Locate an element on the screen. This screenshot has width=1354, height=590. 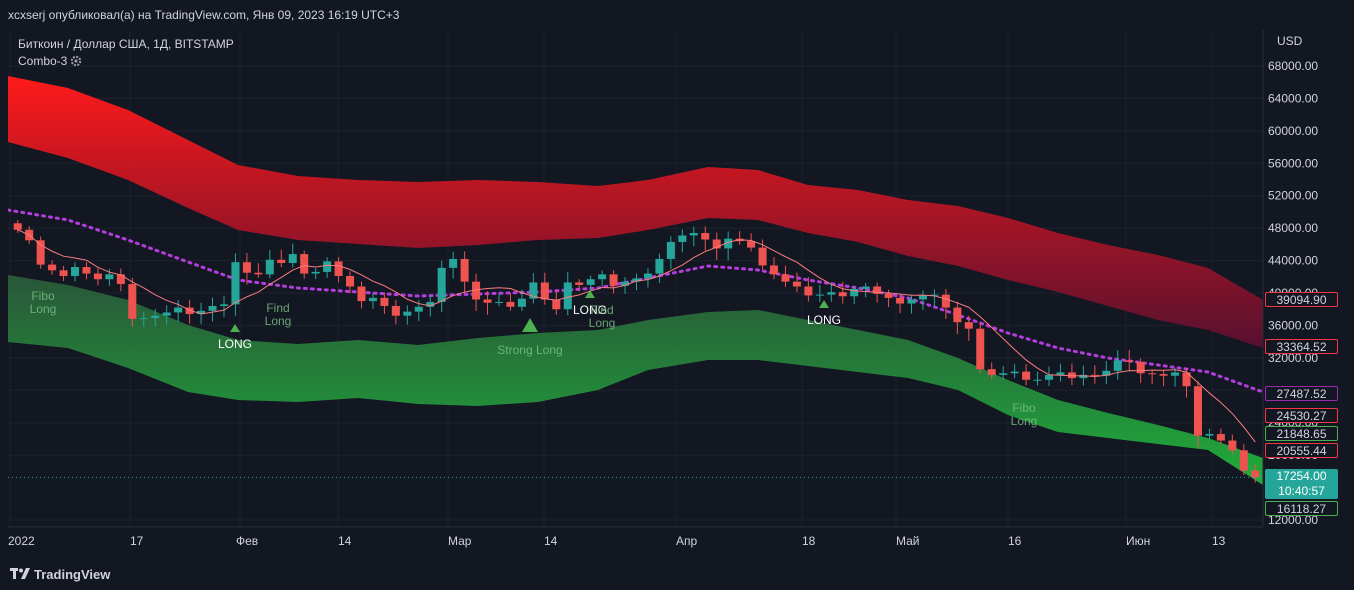
price-axis-tick: 12000.00 is located at coordinates (1293, 520).